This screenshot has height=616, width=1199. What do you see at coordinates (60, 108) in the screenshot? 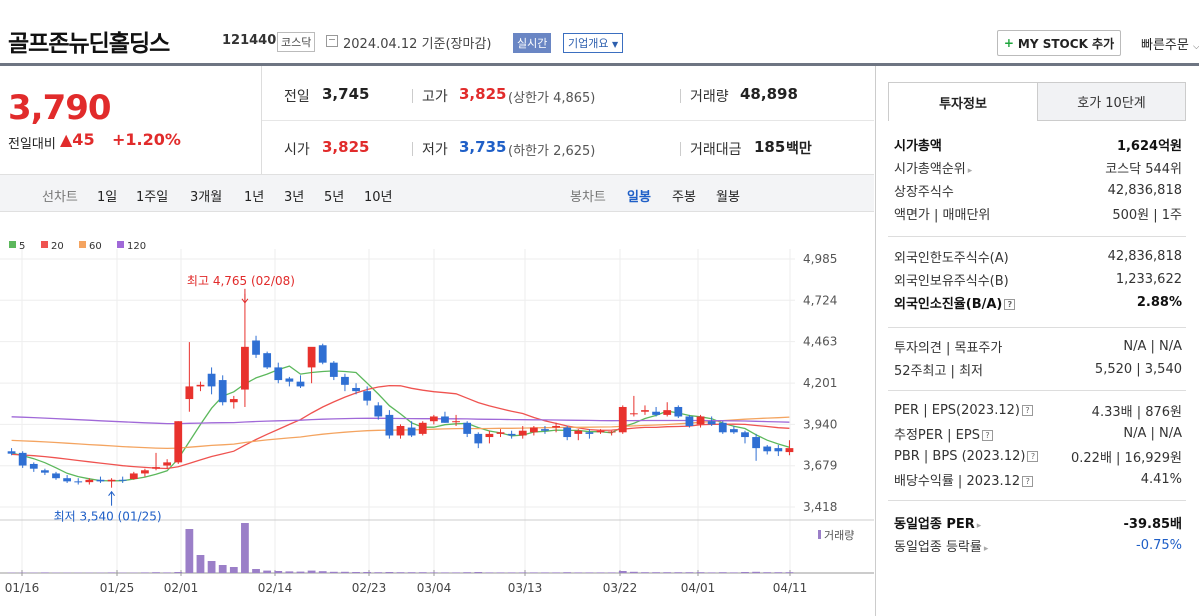
I see `current-price: 3,790` at bounding box center [60, 108].